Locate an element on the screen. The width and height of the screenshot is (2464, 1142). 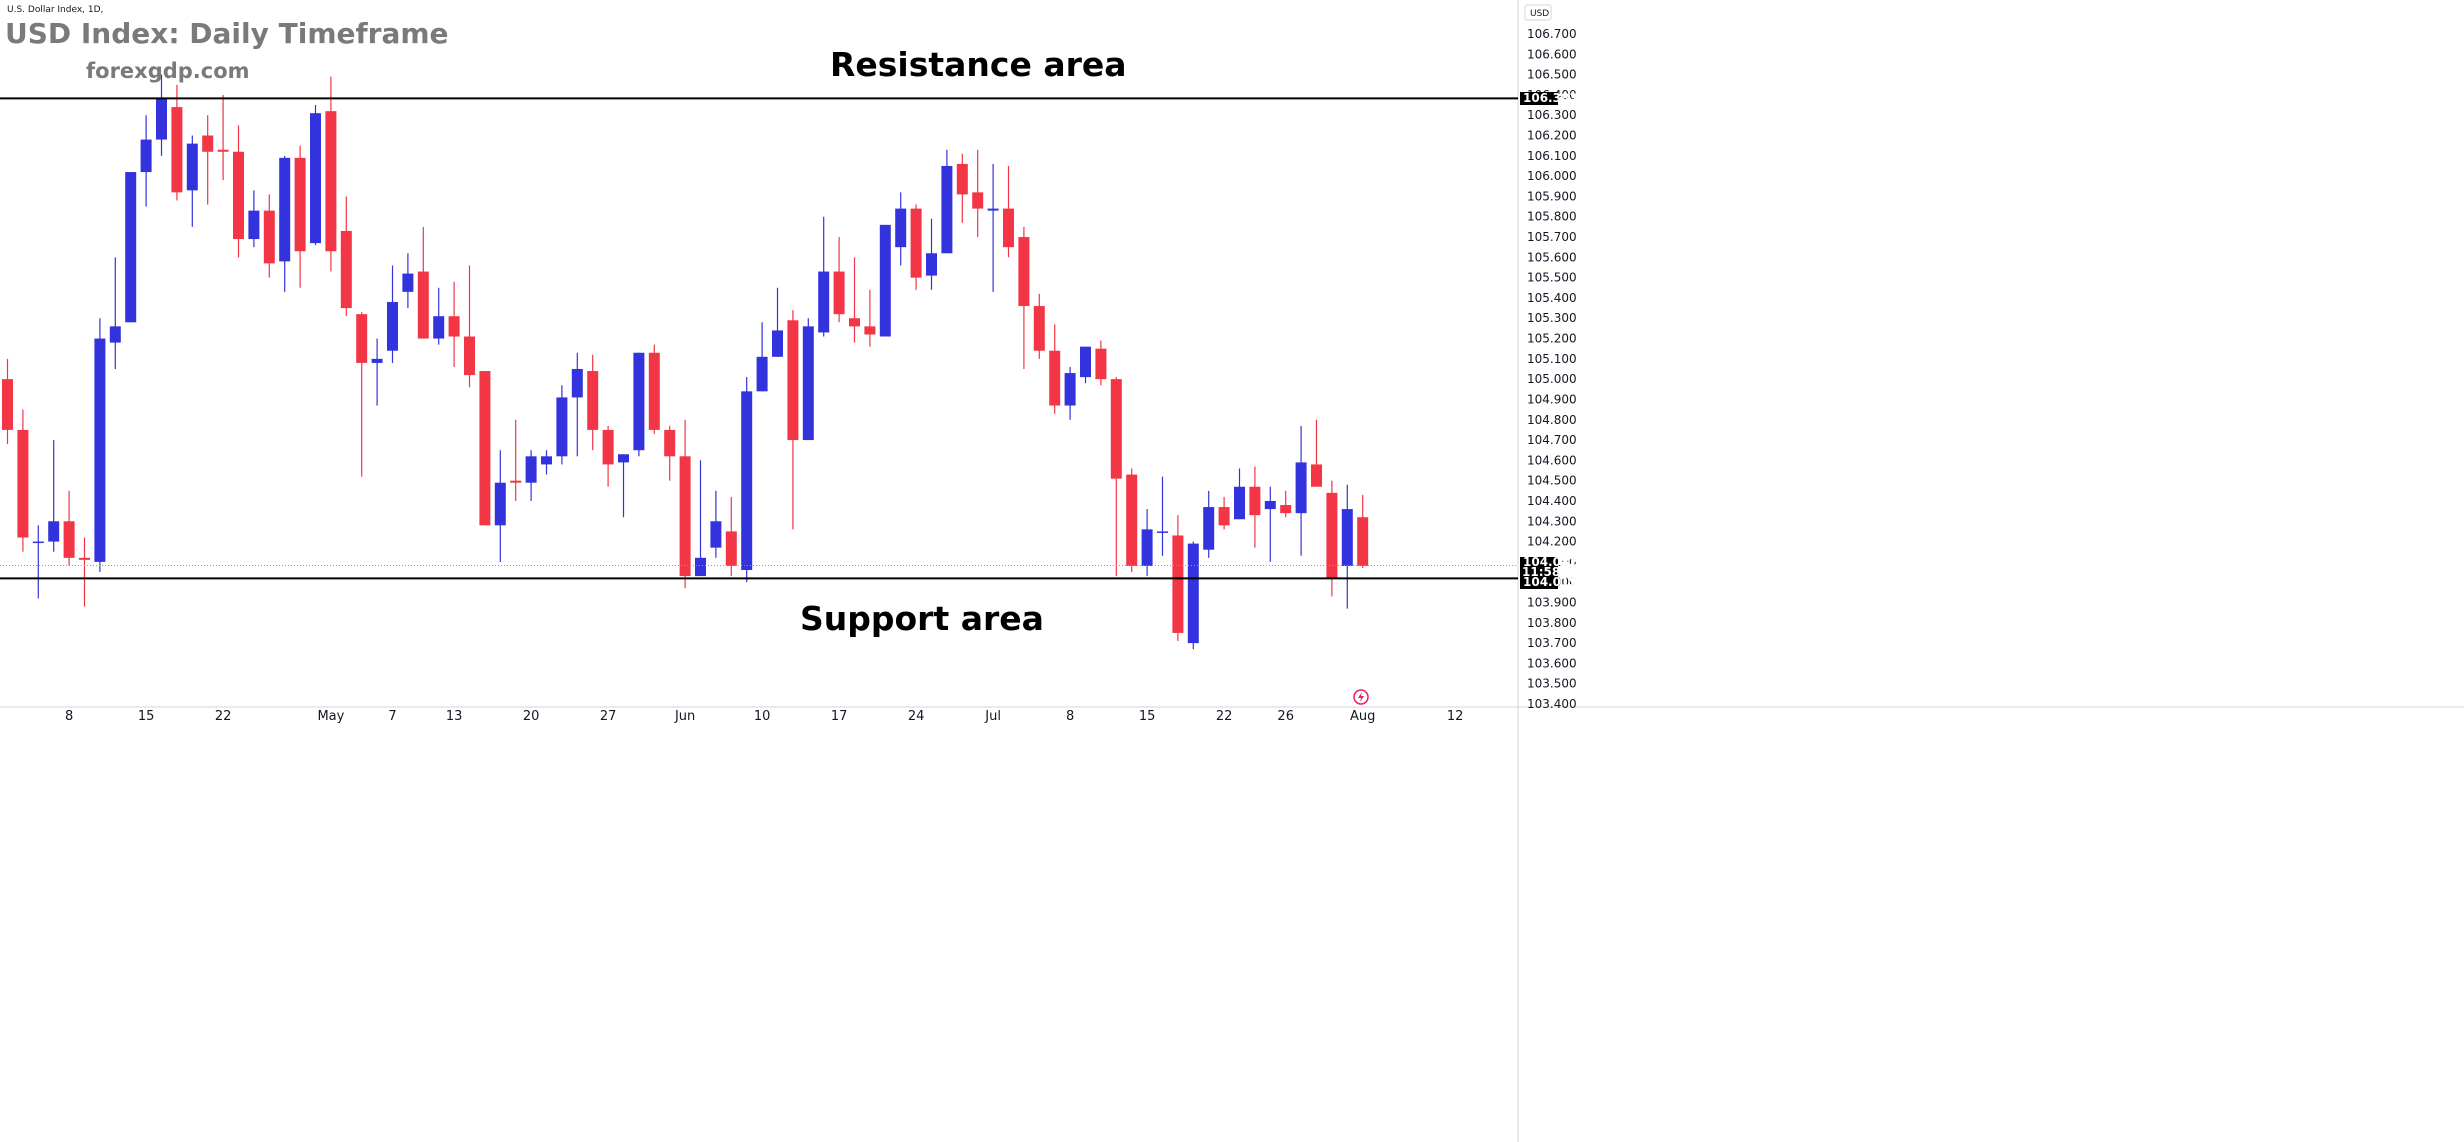
x-tick-label: 20 is located at coordinates (531, 716).